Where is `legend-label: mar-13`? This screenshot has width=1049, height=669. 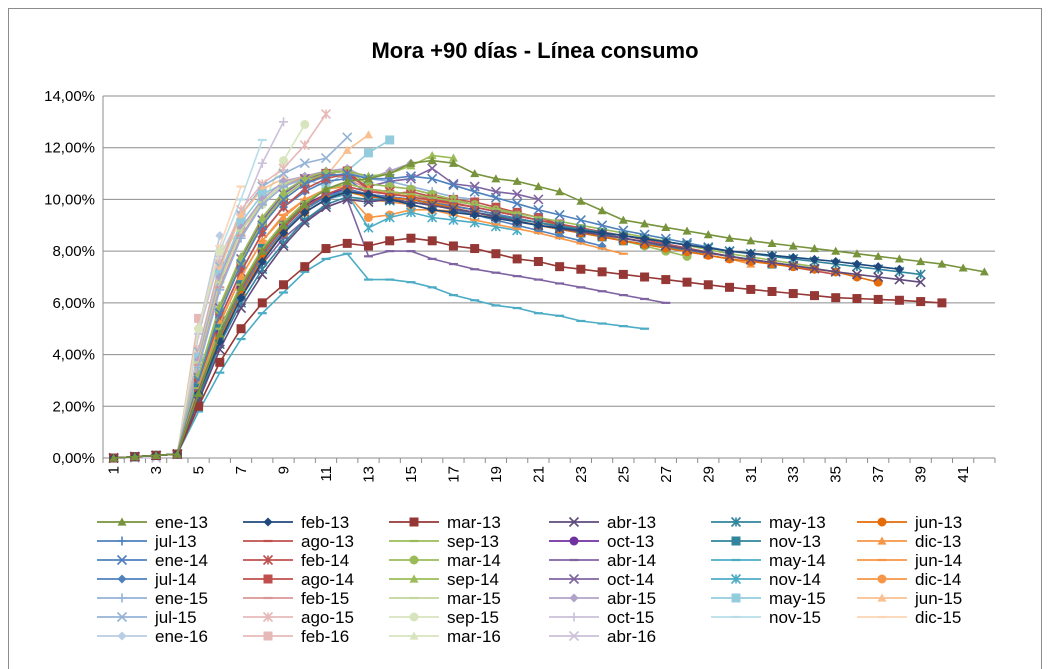
legend-label: mar-13 is located at coordinates (474, 522).